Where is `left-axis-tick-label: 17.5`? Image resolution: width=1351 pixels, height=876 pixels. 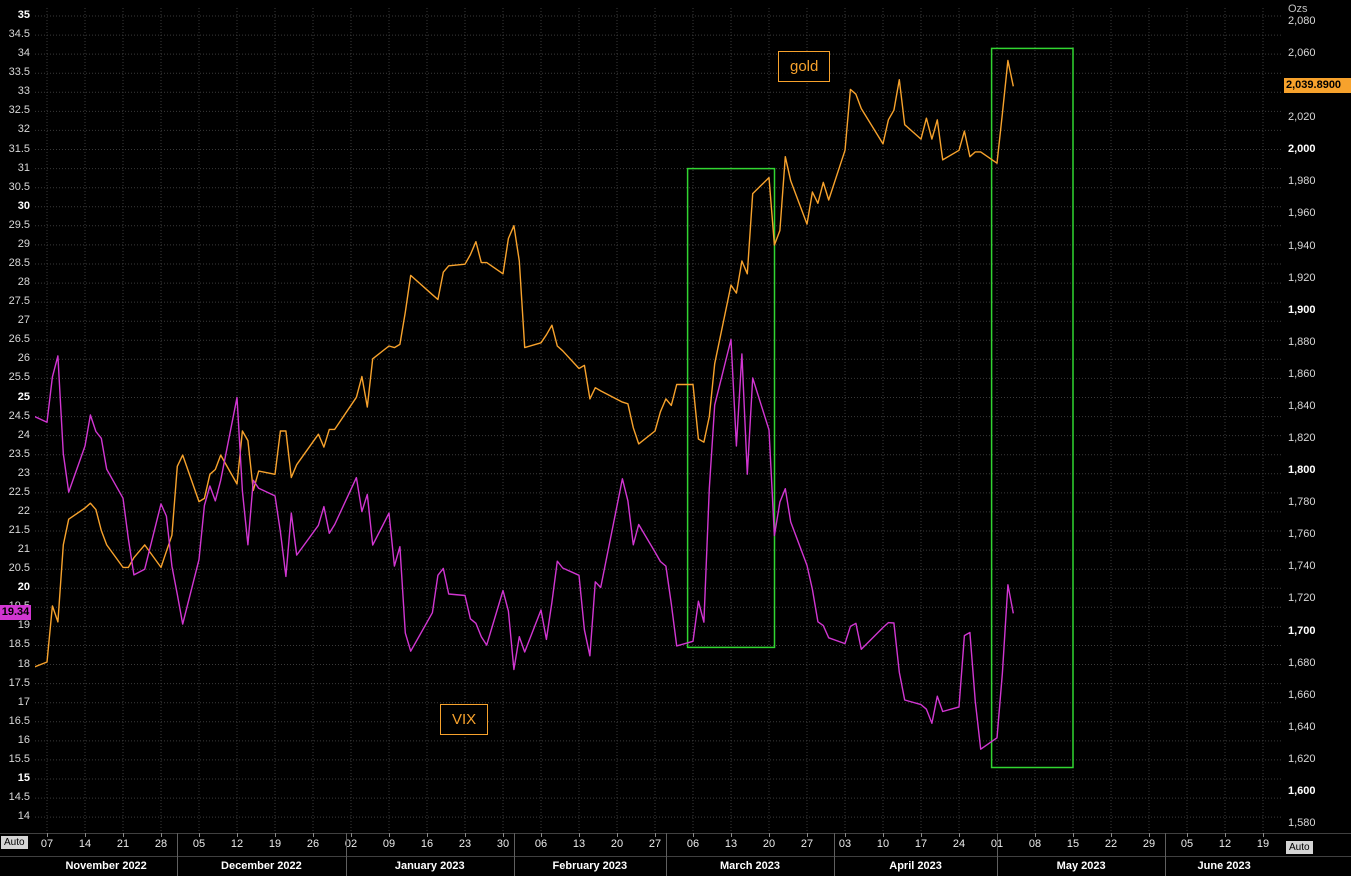 left-axis-tick-label: 17.5 is located at coordinates (19, 682).